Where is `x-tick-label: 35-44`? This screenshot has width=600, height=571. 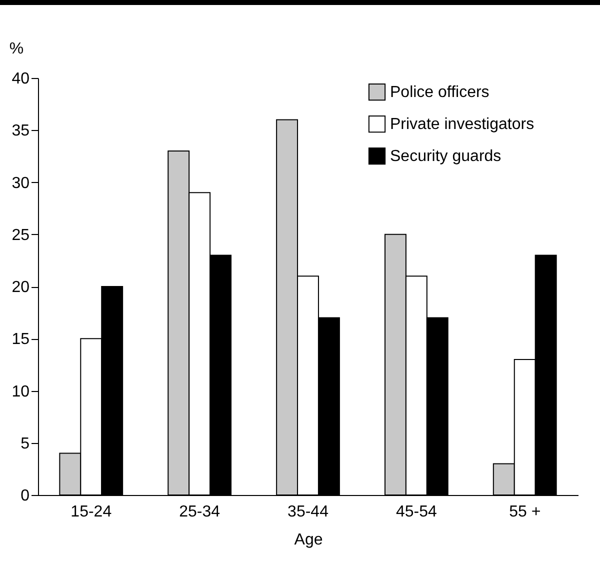
x-tick-label: 35-44 is located at coordinates (308, 512).